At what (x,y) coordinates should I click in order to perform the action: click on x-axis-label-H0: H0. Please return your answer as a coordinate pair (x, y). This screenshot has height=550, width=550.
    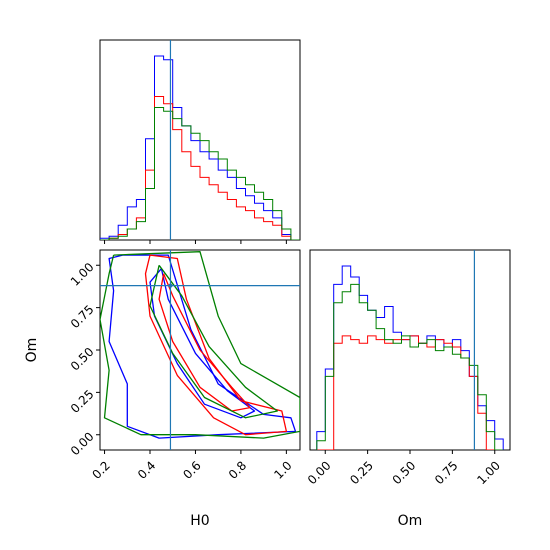
    Looking at the image, I should click on (199, 521).